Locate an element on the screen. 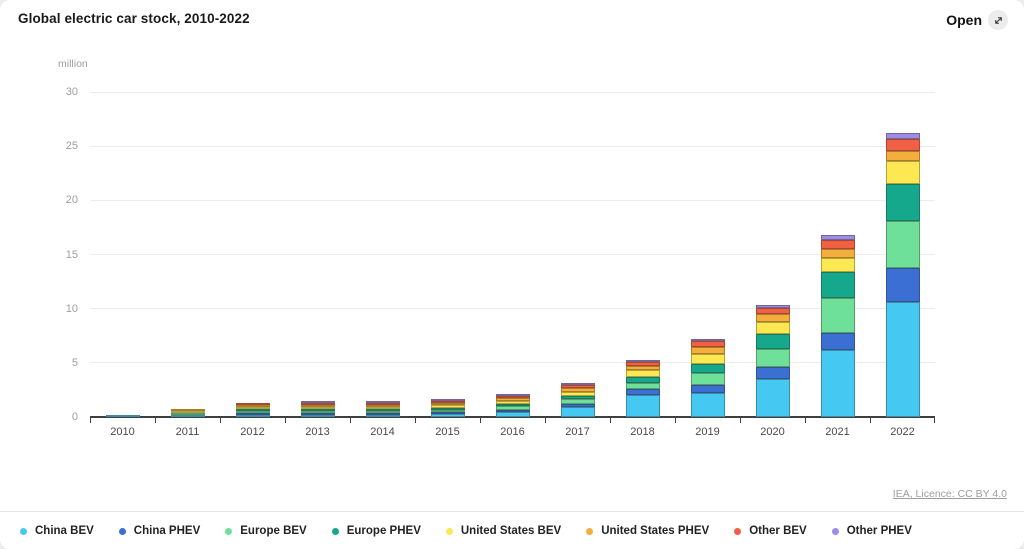 Image resolution: width=1024 pixels, height=549 pixels. bar-segment-2012-united-states-bev is located at coordinates (252, 408).